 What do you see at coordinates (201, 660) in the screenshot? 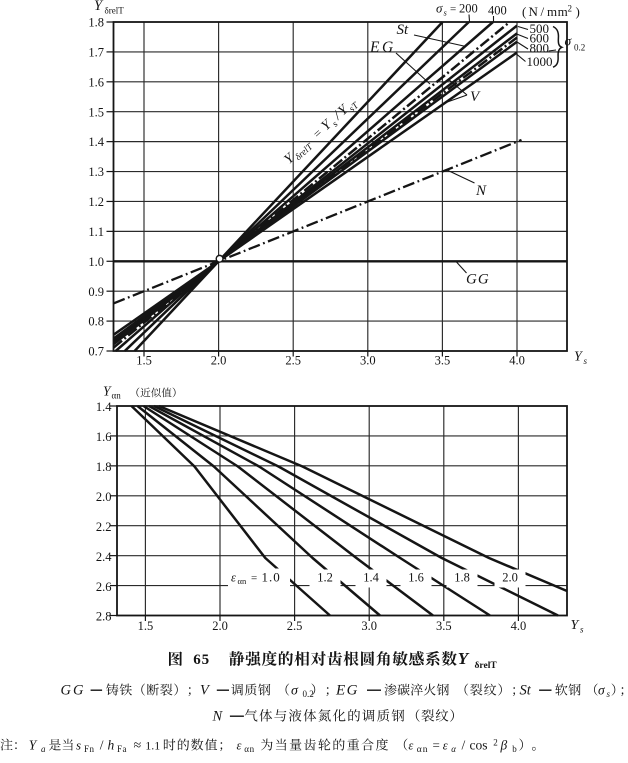
I see `svg-text: 65` at bounding box center [201, 660].